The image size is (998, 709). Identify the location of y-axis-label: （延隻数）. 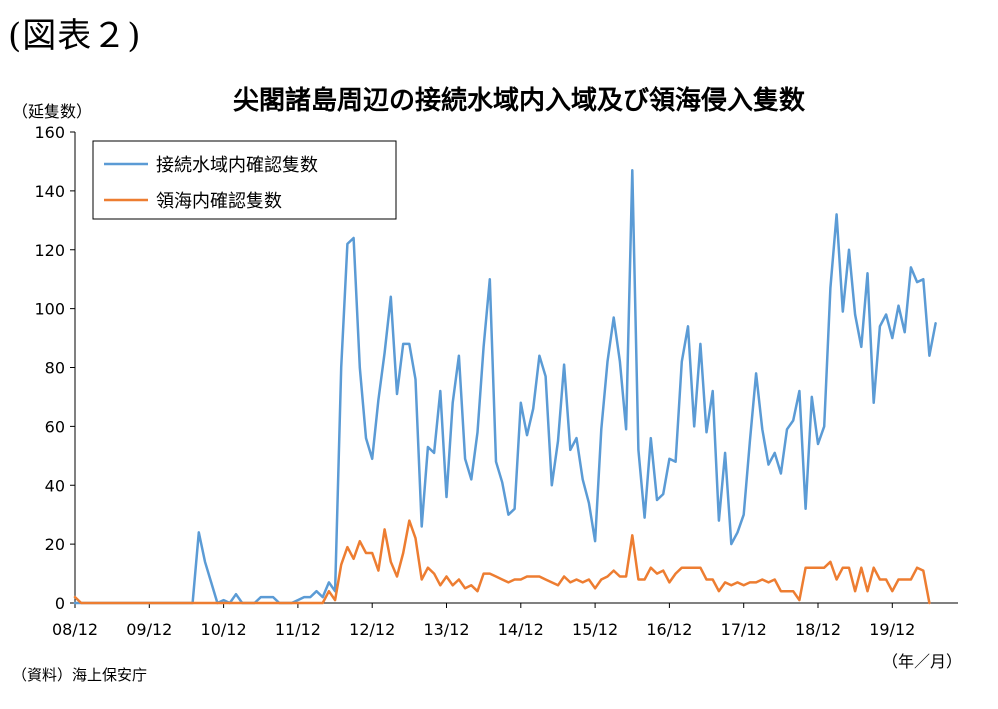
(52, 111).